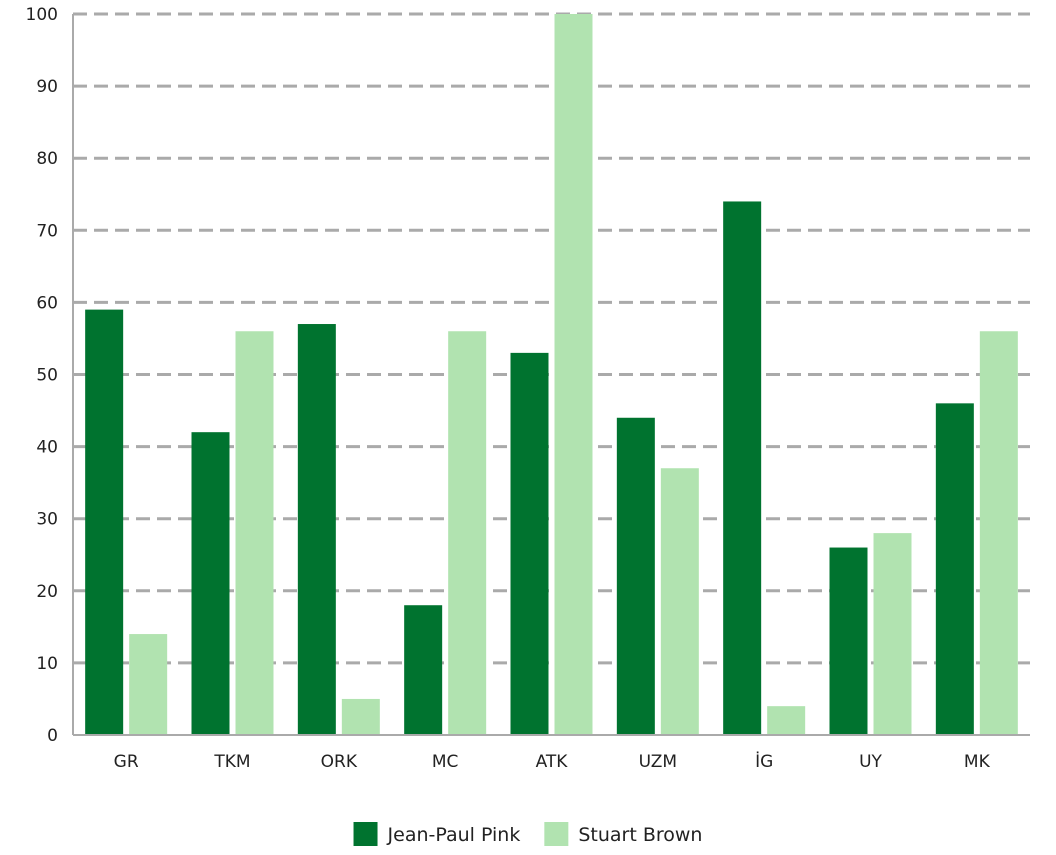 The height and width of the screenshot is (855, 1056). What do you see at coordinates (640, 835) in the screenshot?
I see `legend-label: Stuart Brown` at bounding box center [640, 835].